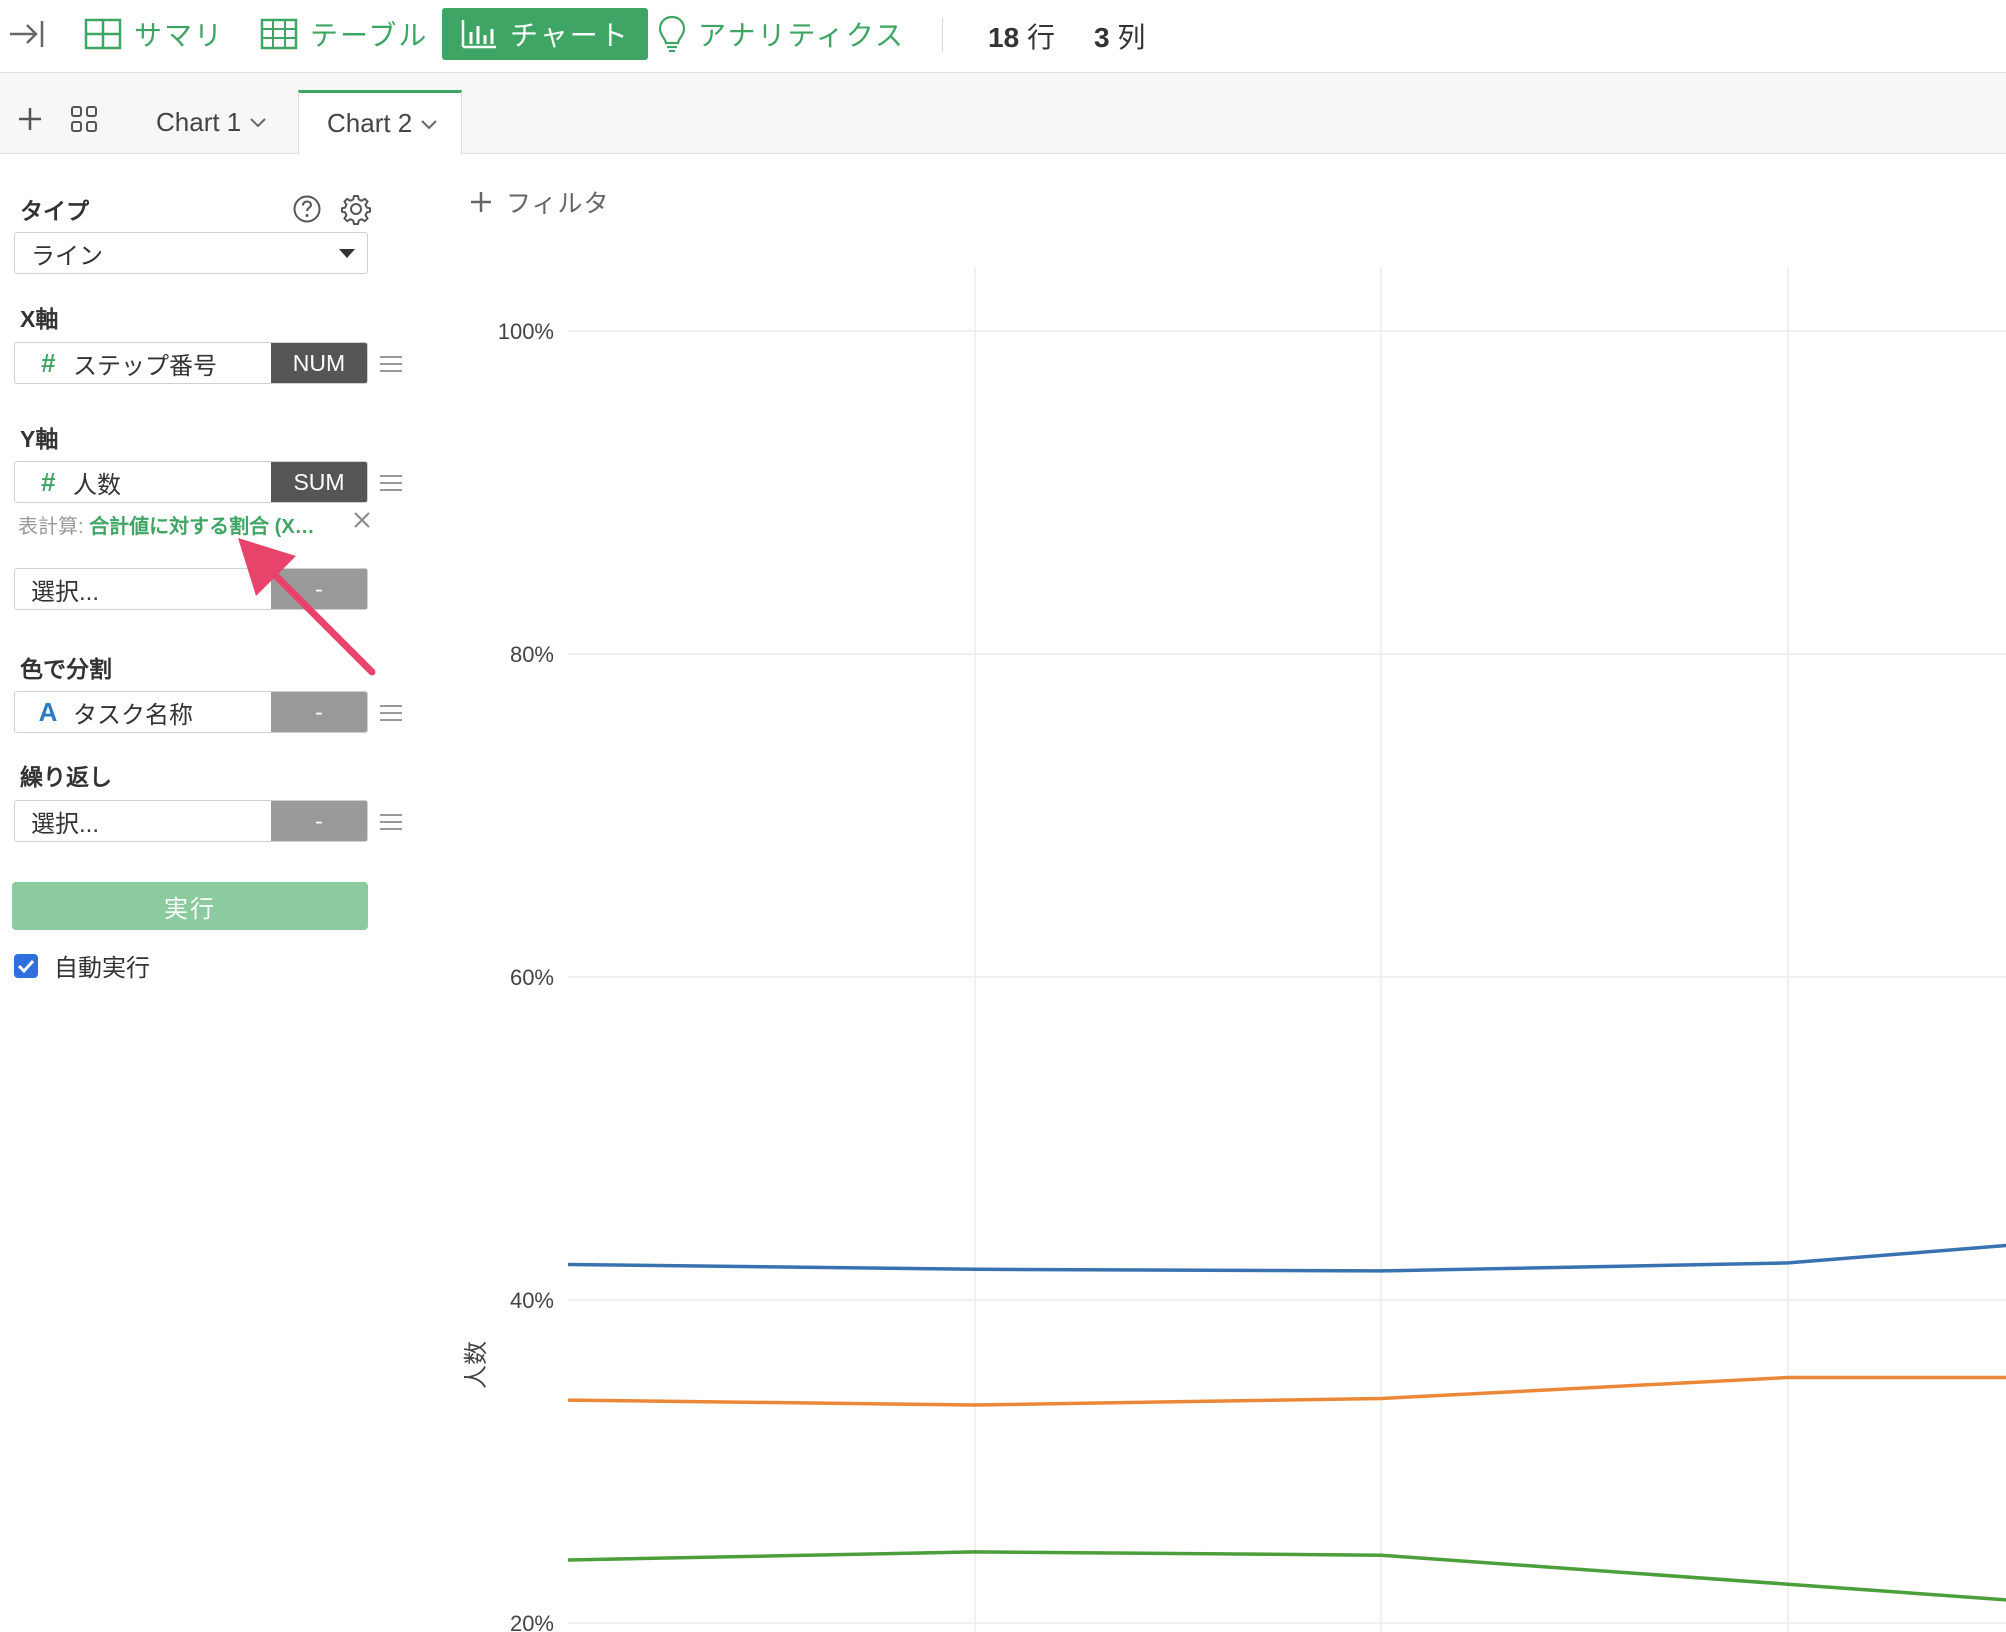  What do you see at coordinates (103, 34) in the screenshot?
I see `summary-grid-icon` at bounding box center [103, 34].